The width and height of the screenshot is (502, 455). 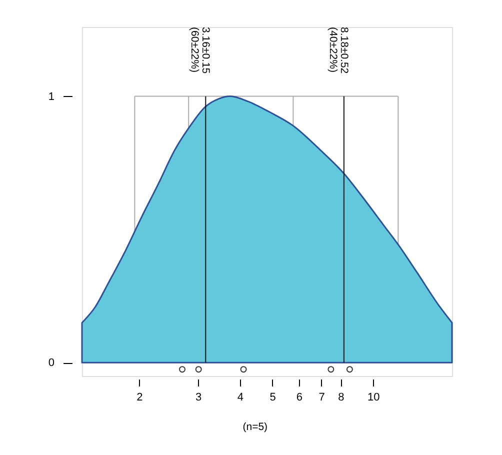 What do you see at coordinates (51, 363) in the screenshot?
I see `y-tick-label: 0` at bounding box center [51, 363].